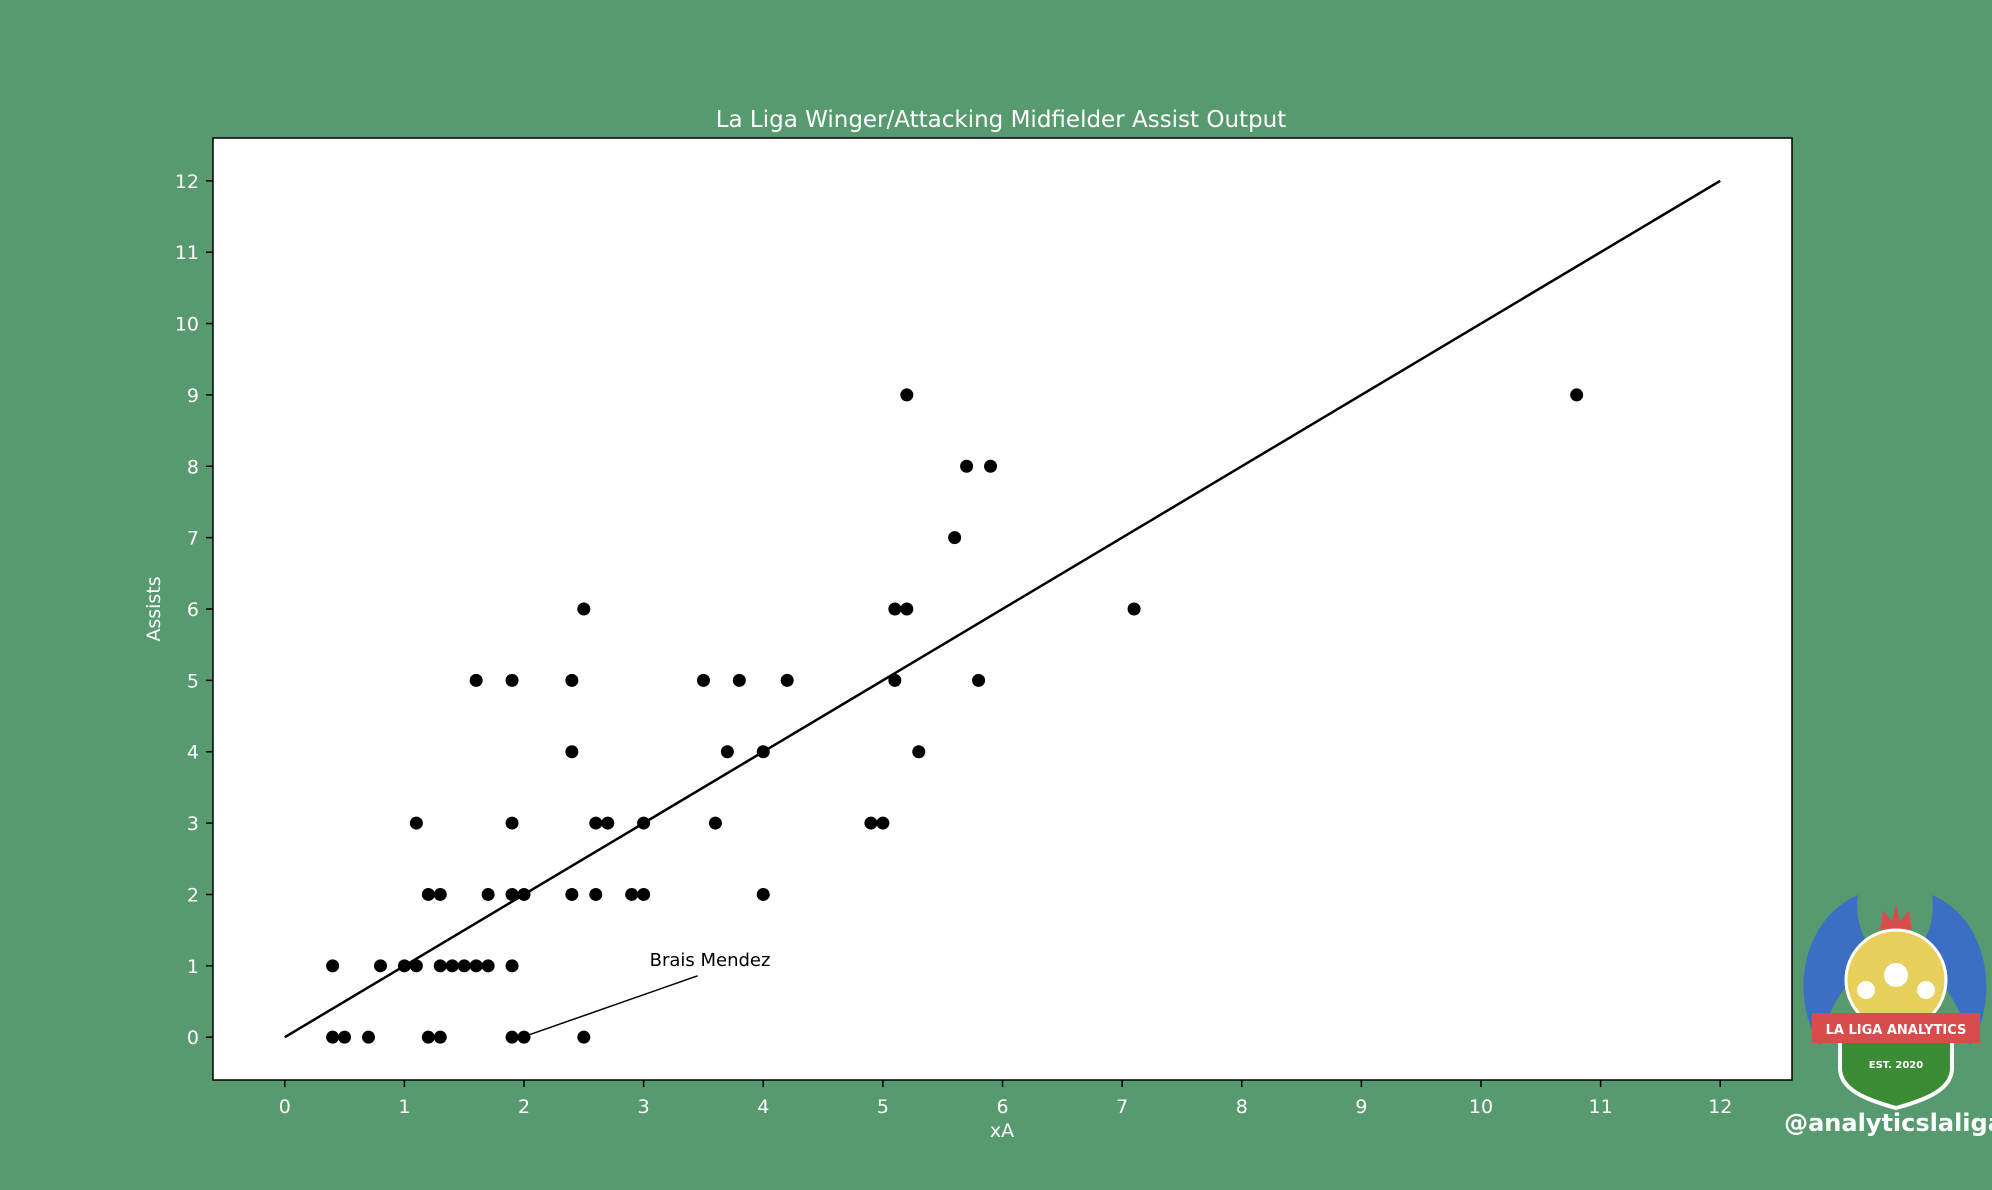 Image resolution: width=1992 pixels, height=1190 pixels. What do you see at coordinates (193, 895) in the screenshot?
I see `y-tick-label: 2` at bounding box center [193, 895].